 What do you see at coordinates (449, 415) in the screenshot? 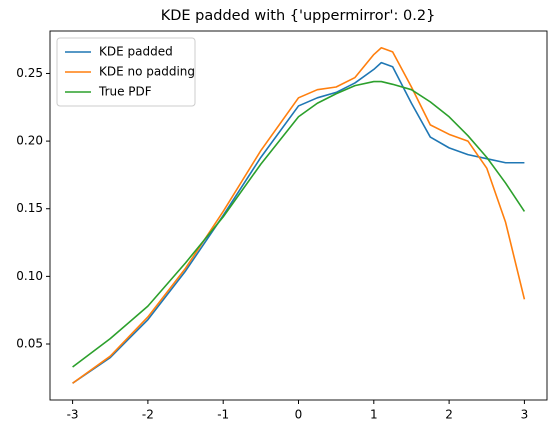
I see `x-tick-label: 2` at bounding box center [449, 415].